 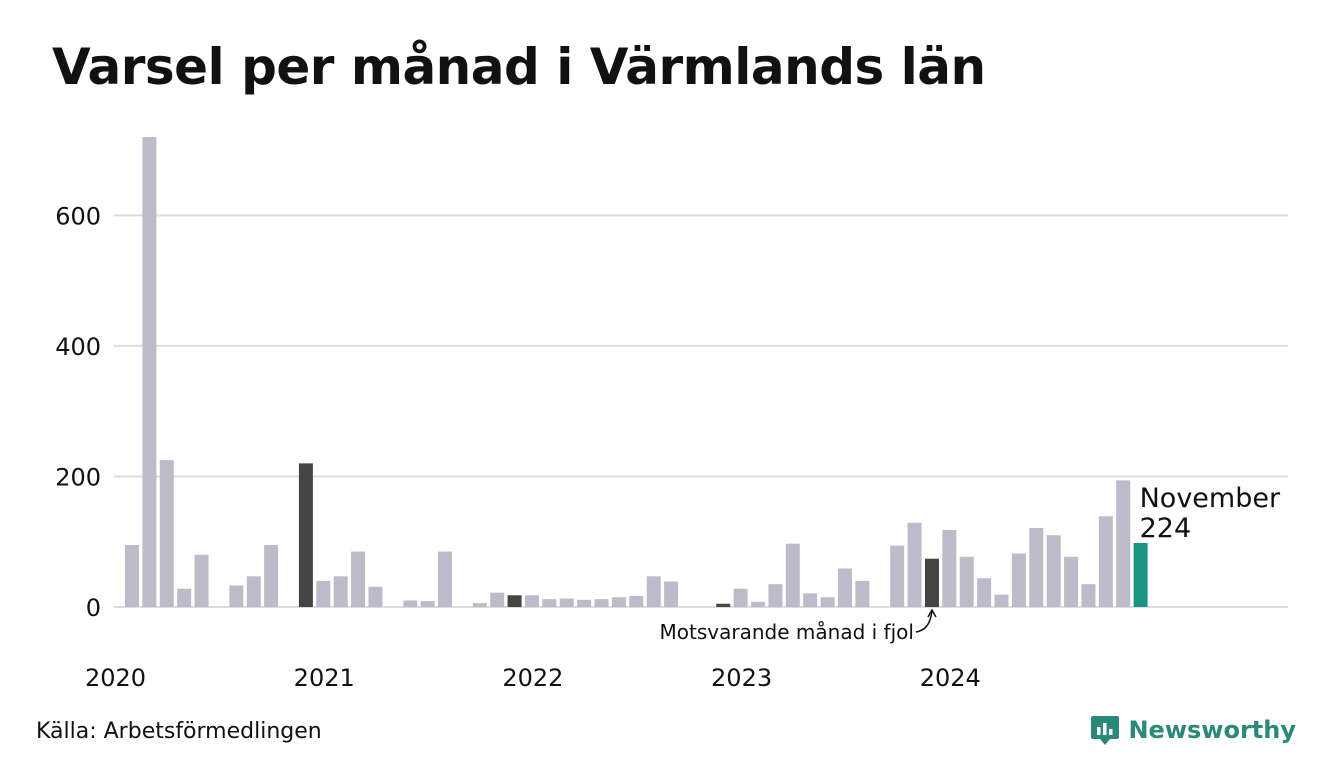 I want to click on x-tick-label: 2021, so click(x=324, y=678).